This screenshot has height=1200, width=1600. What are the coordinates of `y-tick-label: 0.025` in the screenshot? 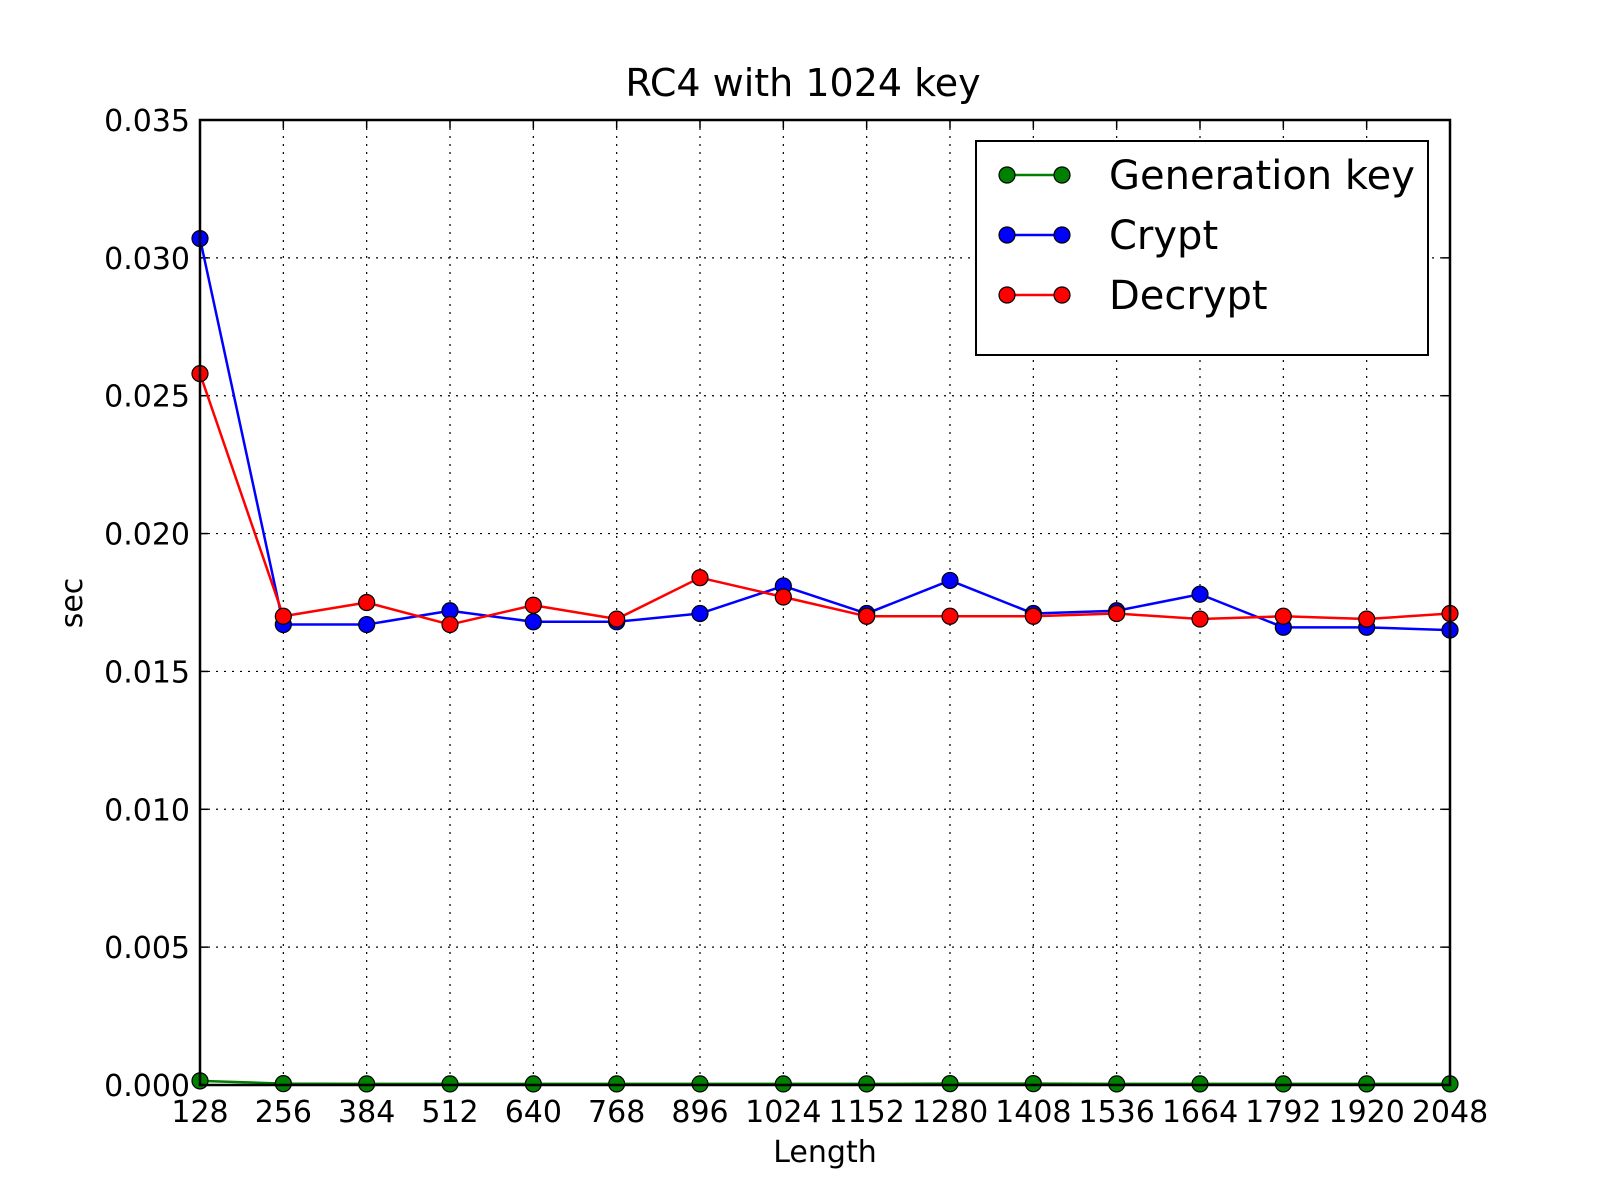 It's located at (147, 397).